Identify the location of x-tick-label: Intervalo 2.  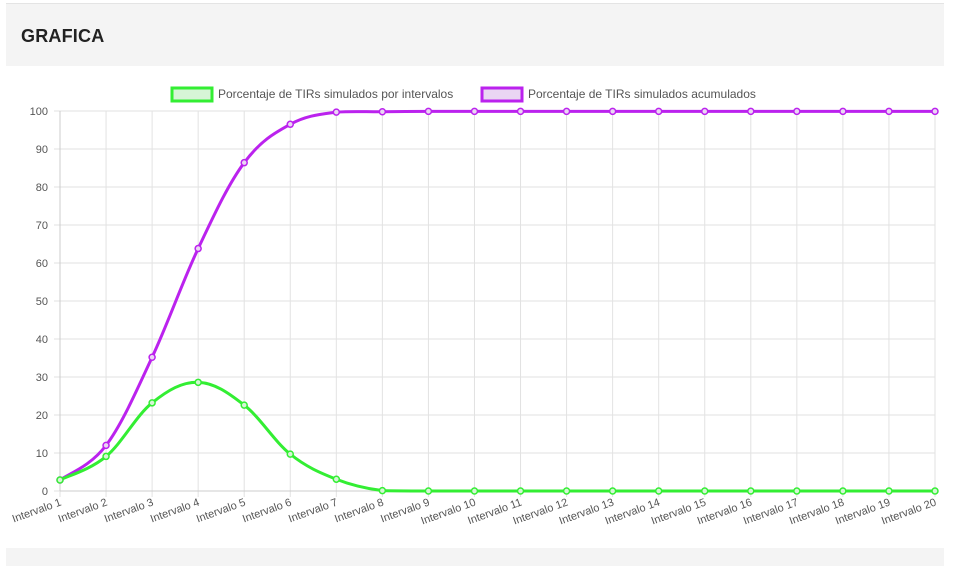
(83, 511).